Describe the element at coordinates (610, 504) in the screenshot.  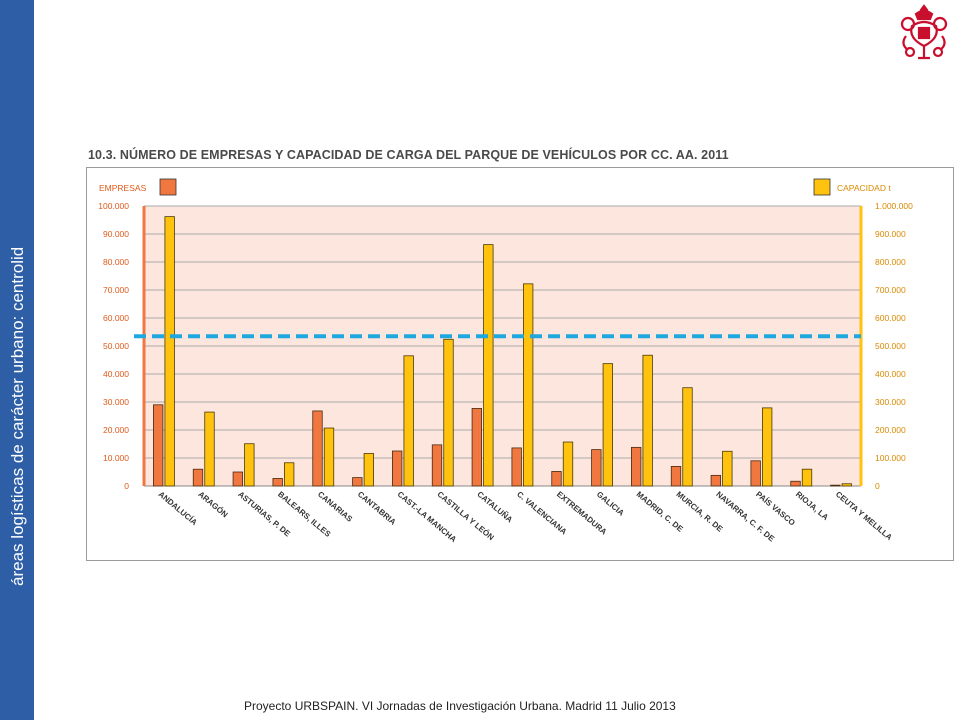
I see `category-label: GALICIA` at that location.